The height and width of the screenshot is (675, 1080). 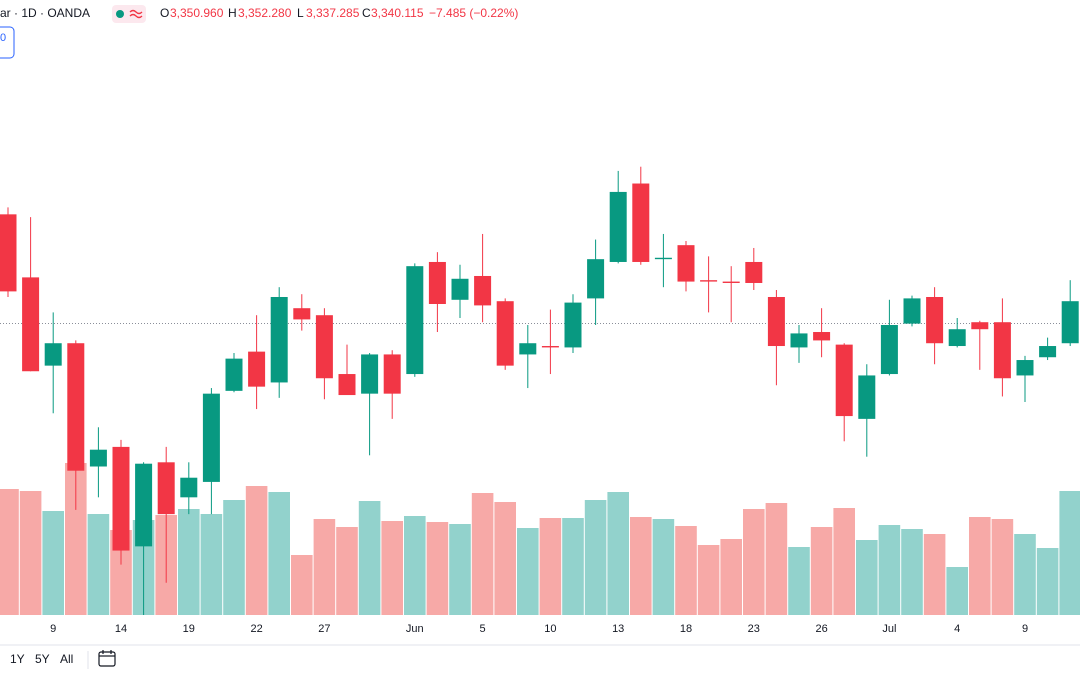 What do you see at coordinates (324, 629) in the screenshot?
I see `x-tick-label: 27` at bounding box center [324, 629].